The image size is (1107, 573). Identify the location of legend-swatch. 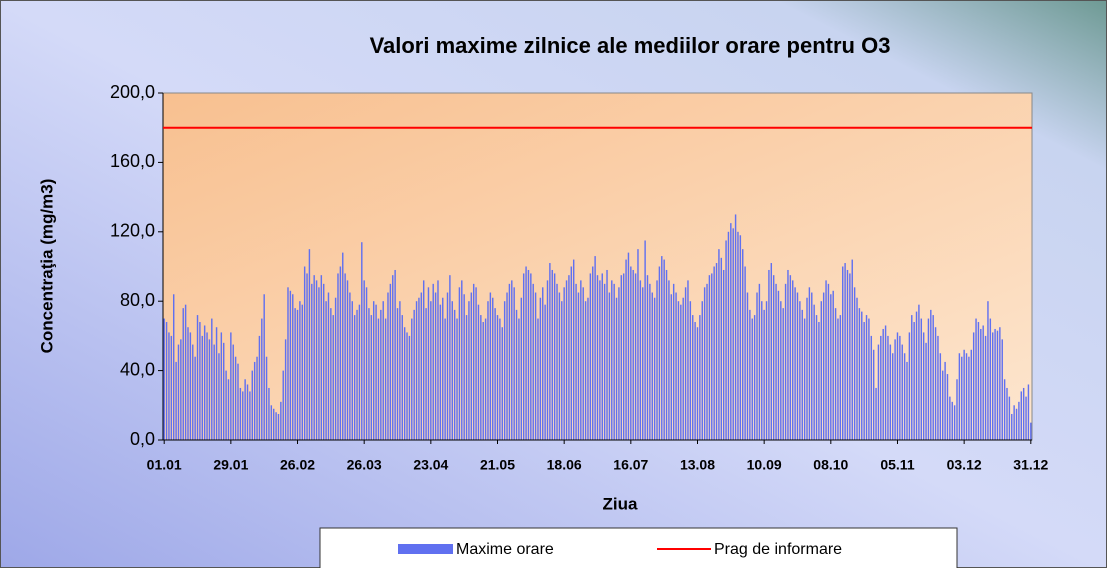
(425, 549).